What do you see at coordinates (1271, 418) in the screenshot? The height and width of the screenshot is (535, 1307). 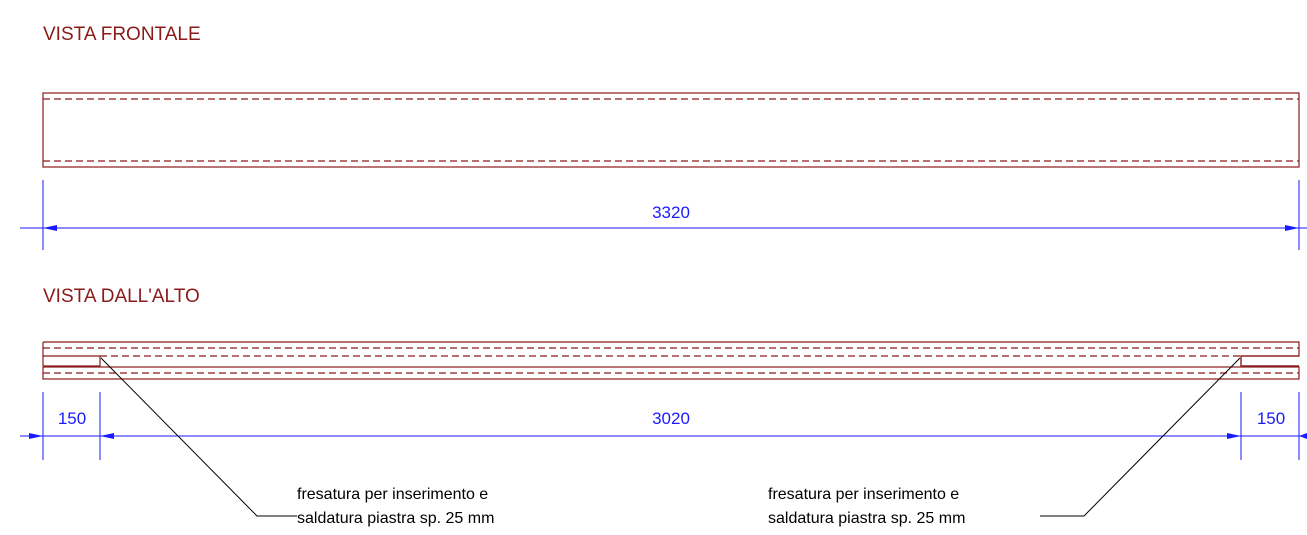 I see `top-dim-right-value: 150` at bounding box center [1271, 418].